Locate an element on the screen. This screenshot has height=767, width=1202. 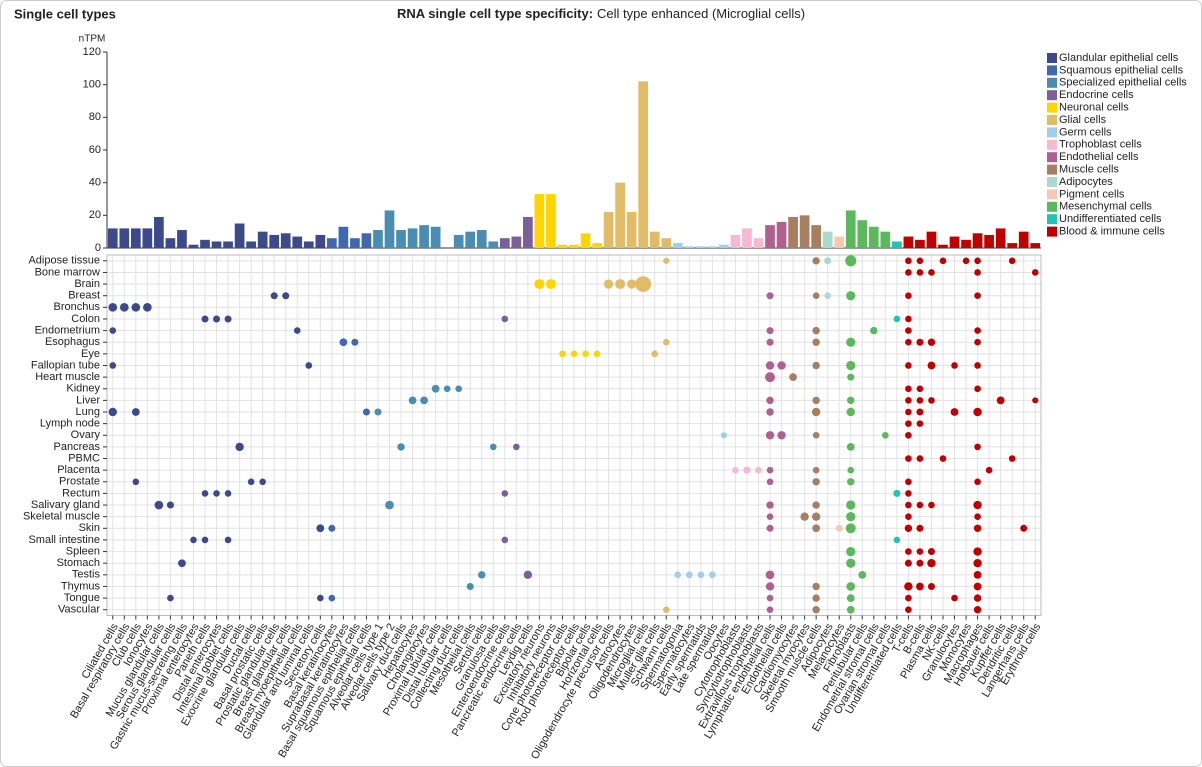
legend-label: Glial cells is located at coordinates (1083, 120).